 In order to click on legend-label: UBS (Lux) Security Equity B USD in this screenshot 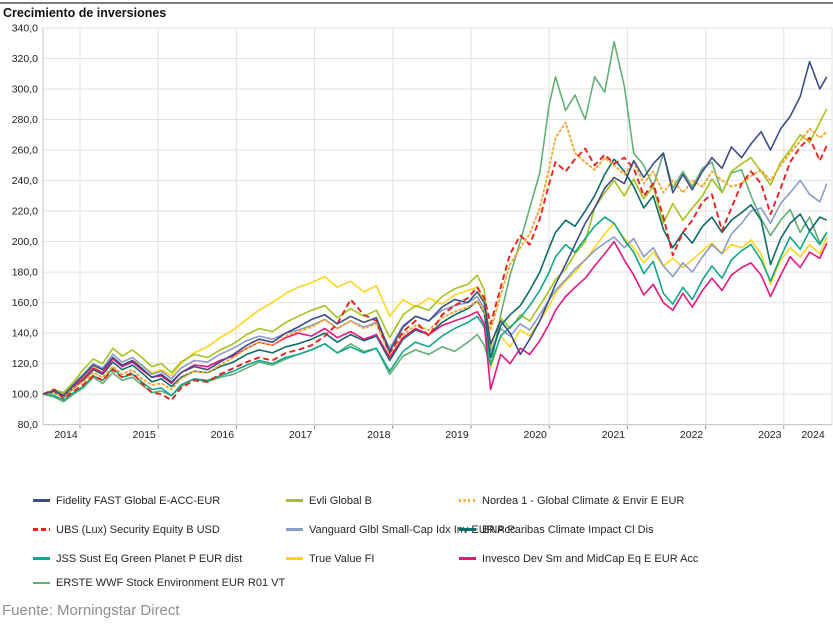, I will do `click(138, 529)`.